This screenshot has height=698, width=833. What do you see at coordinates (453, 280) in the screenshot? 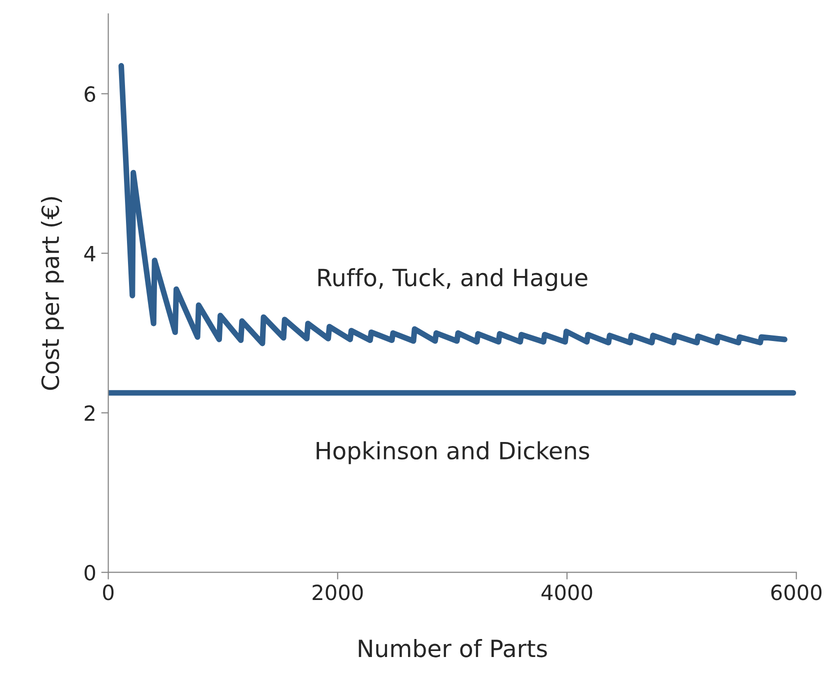
I see `series-label: Ruffo, Tuck, and Hague` at bounding box center [453, 280].